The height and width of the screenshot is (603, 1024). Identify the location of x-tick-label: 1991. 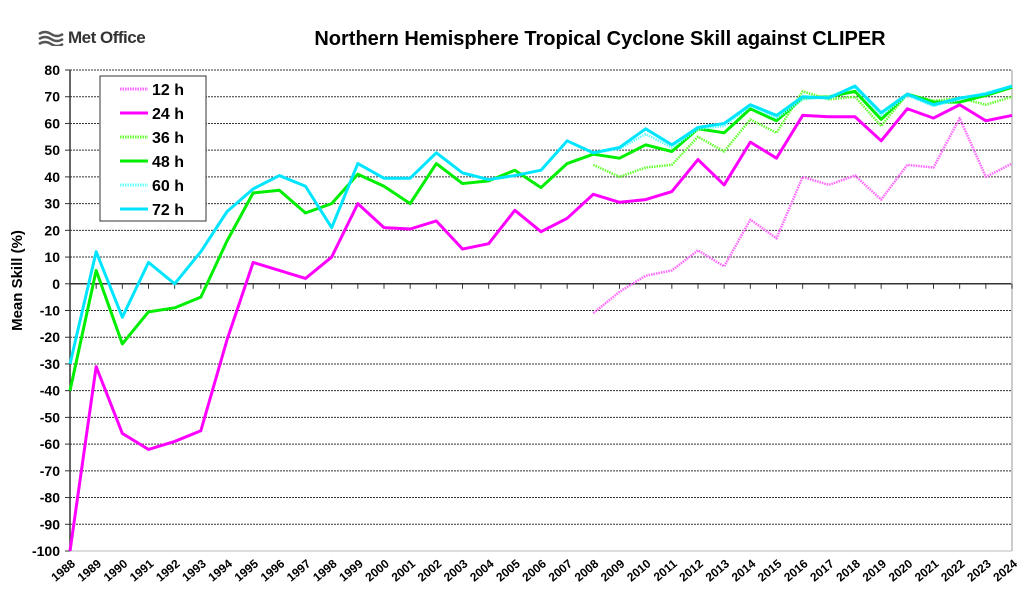
(142, 570).